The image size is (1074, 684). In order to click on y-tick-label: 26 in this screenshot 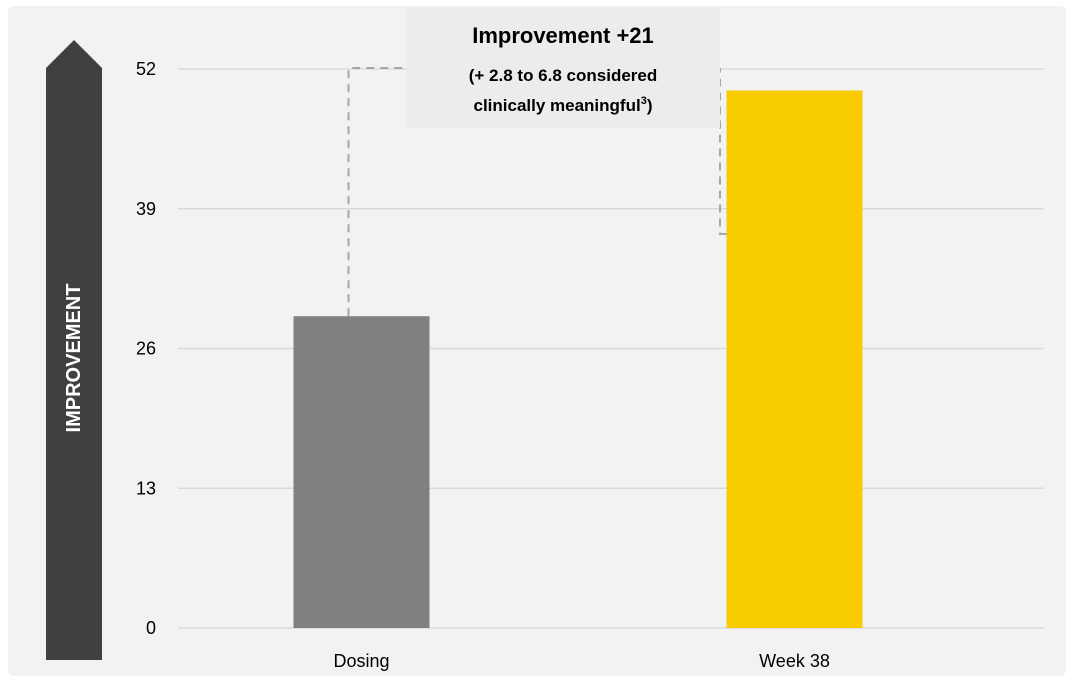, I will do `click(146, 349)`.